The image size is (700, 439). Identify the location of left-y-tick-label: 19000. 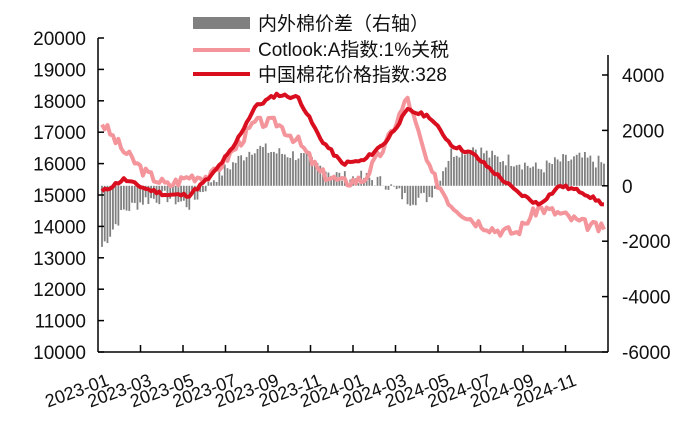
(59, 70).